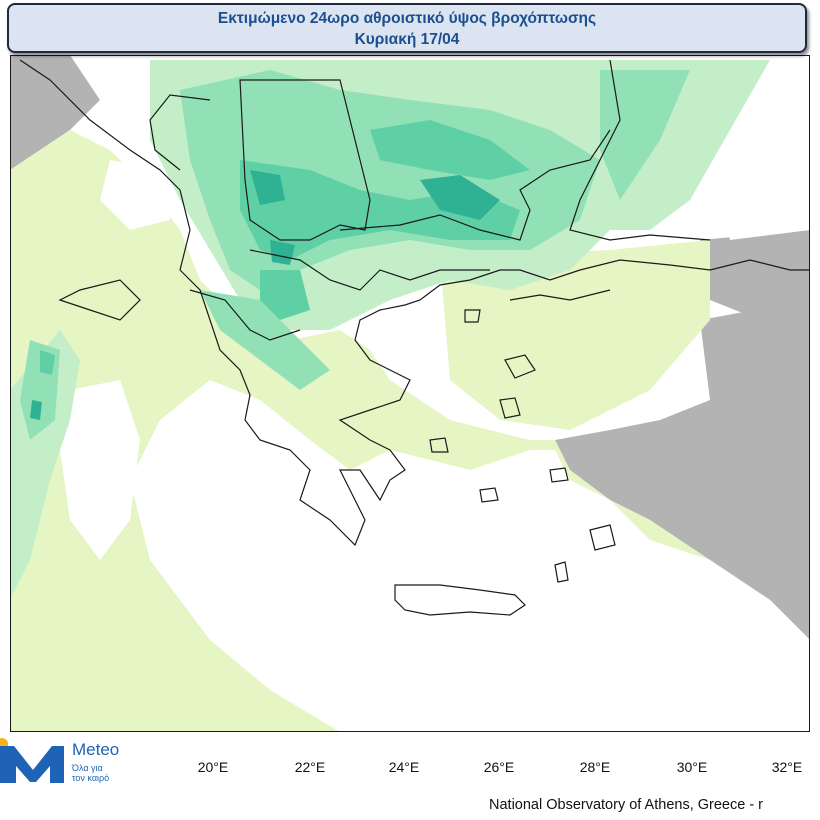 This screenshot has width=820, height=820. I want to click on meteo-logo-word: Meteo, so click(96, 749).